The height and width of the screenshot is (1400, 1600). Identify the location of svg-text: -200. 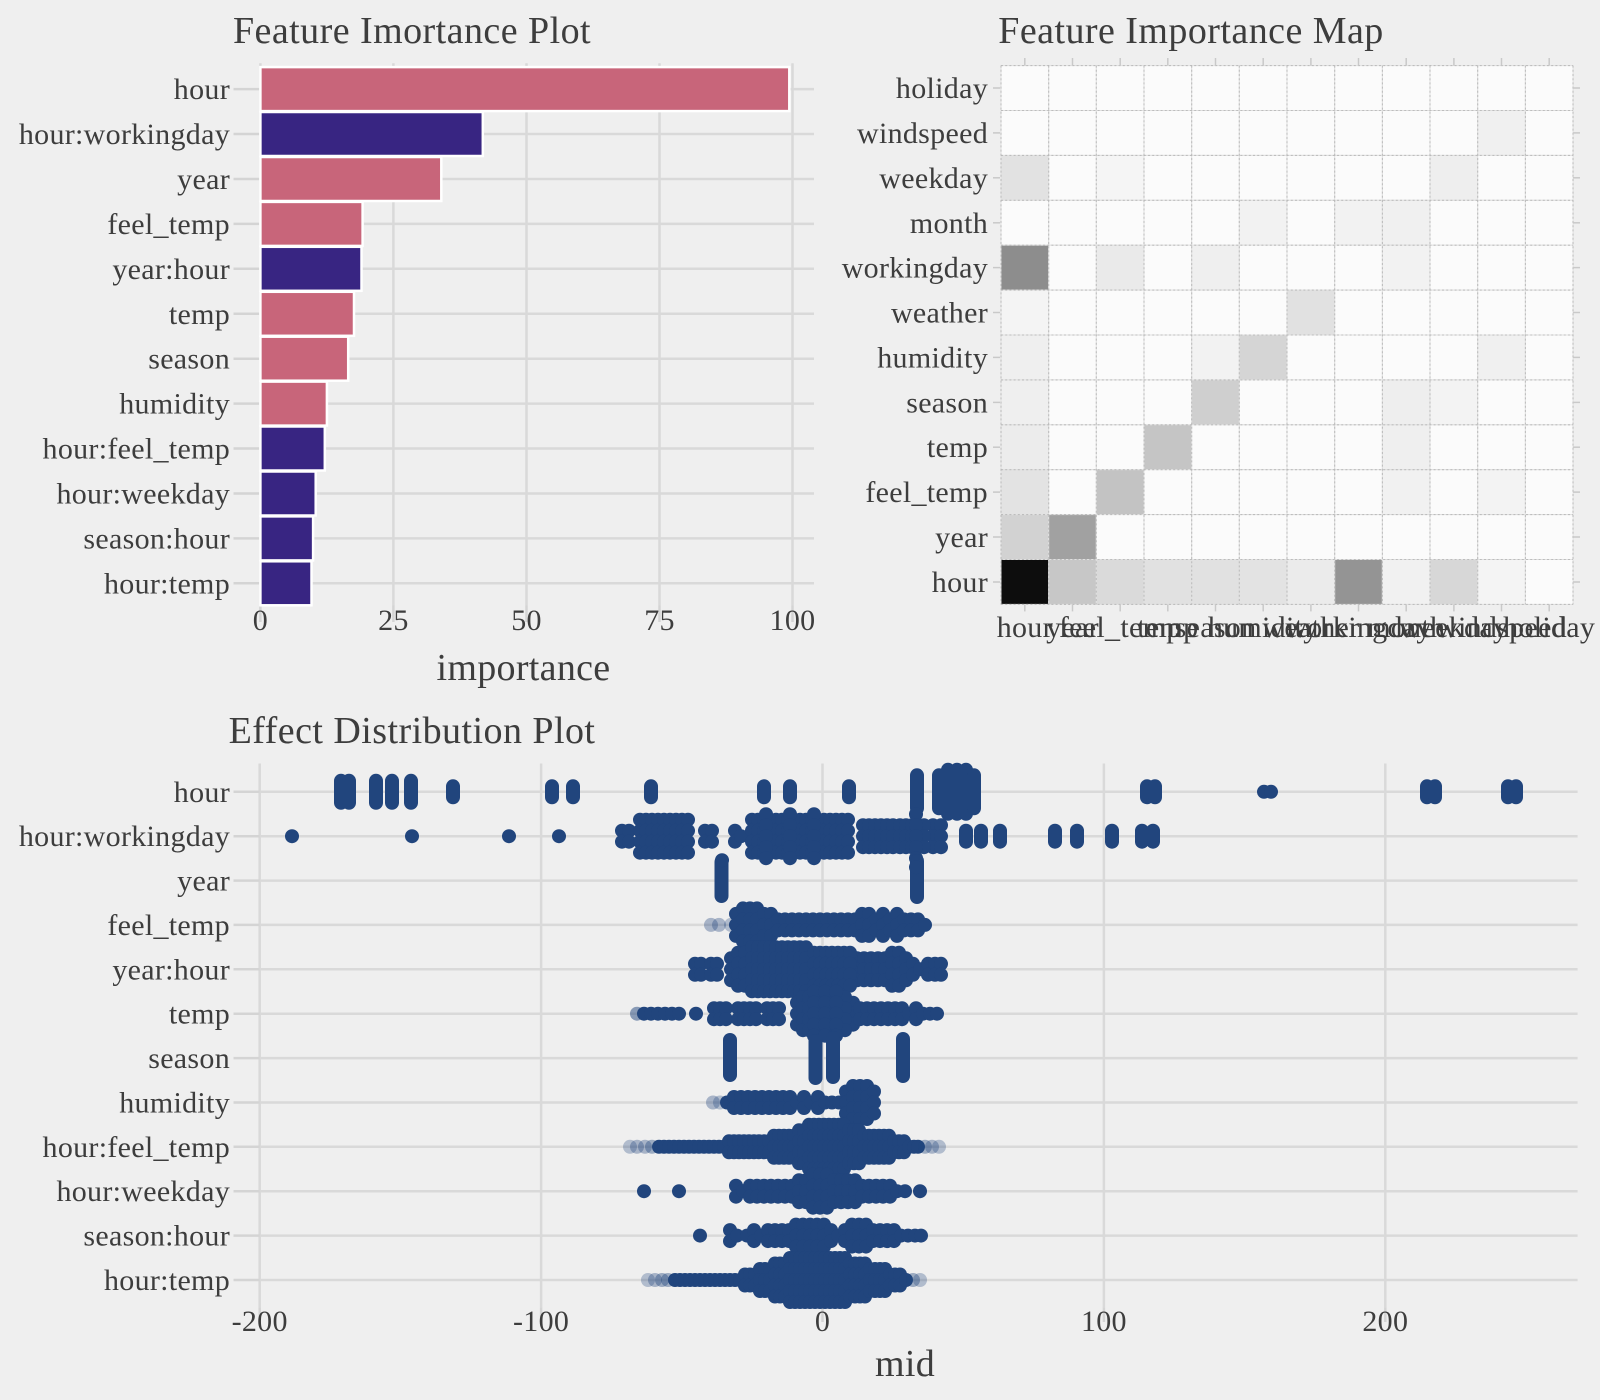
(260, 1321).